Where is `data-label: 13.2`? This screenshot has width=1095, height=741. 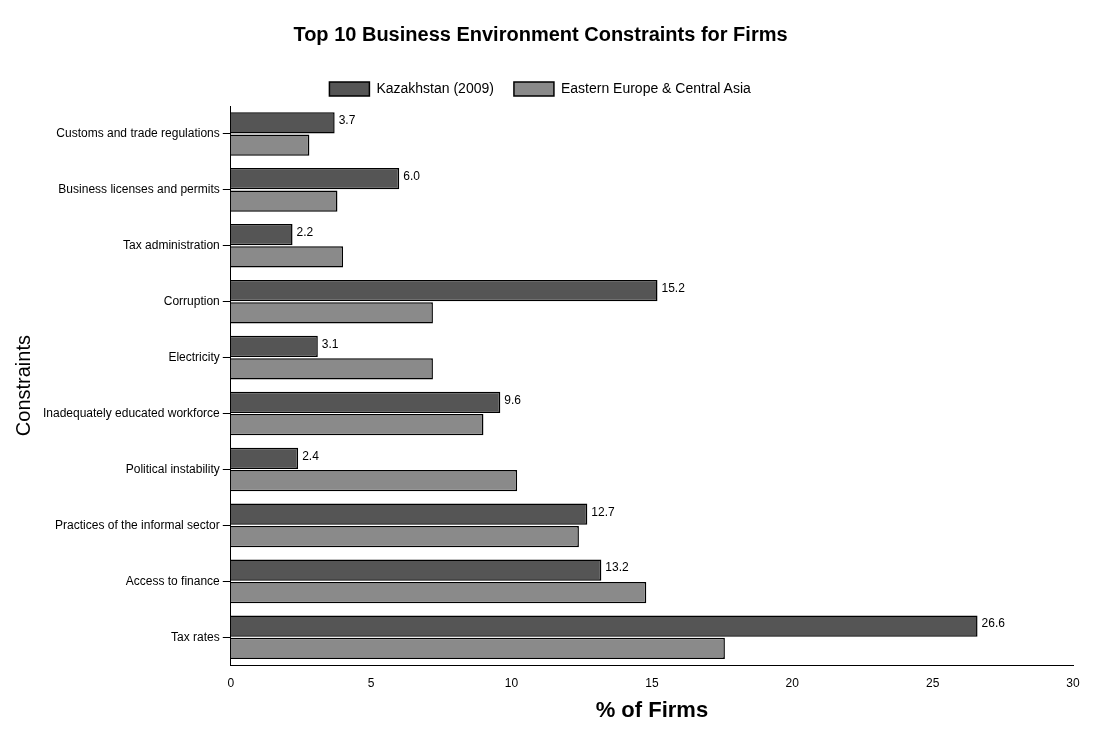
data-label: 13.2 is located at coordinates (617, 567).